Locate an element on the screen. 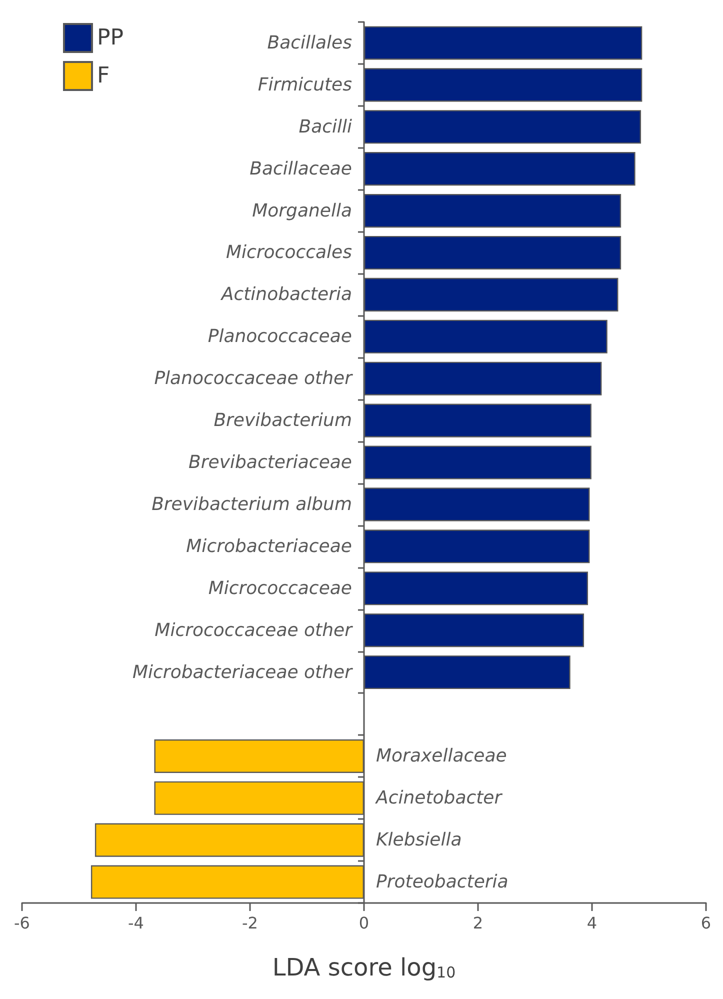  x-tick-label: 2 is located at coordinates (478, 923).